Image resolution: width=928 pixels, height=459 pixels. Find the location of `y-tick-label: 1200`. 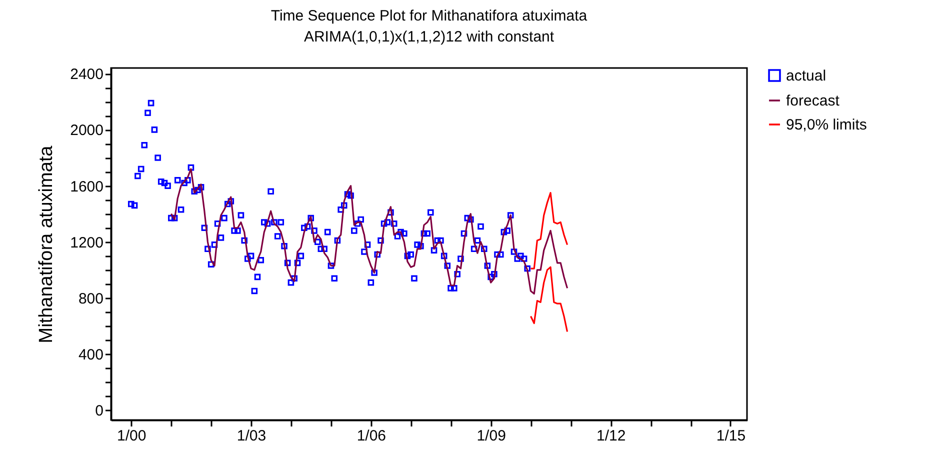

y-tick-label: 1200 is located at coordinates (87, 243).